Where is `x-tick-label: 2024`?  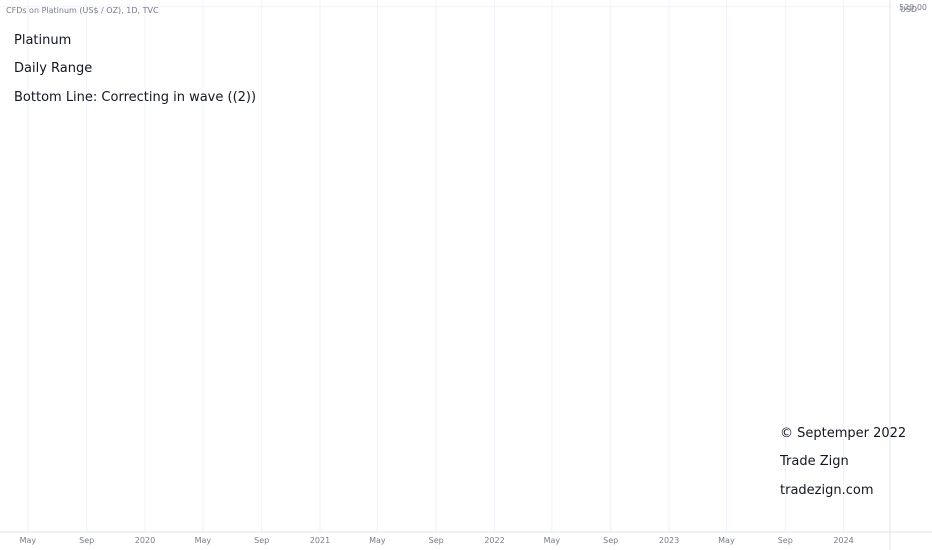 x-tick-label: 2024 is located at coordinates (843, 540).